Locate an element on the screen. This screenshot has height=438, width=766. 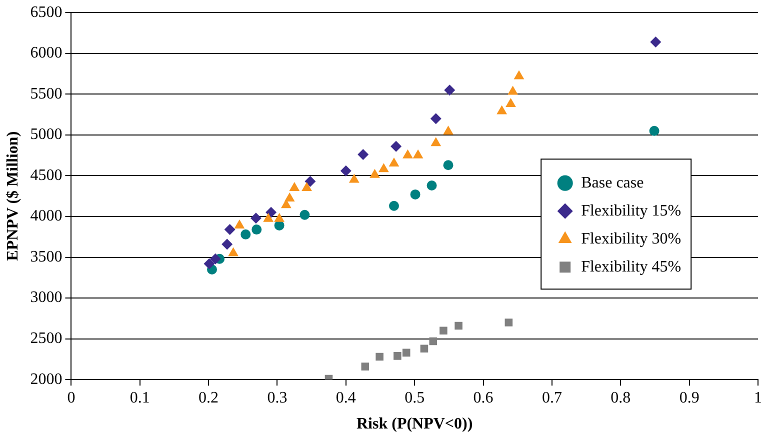
legend-label: Flexibility 30% is located at coordinates (631, 239).